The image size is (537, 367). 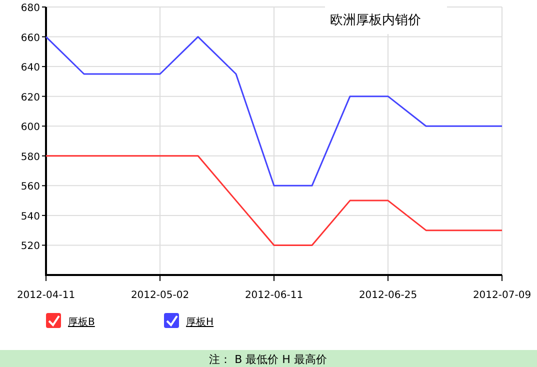 I want to click on legend-label: 厚板H, so click(x=200, y=322).